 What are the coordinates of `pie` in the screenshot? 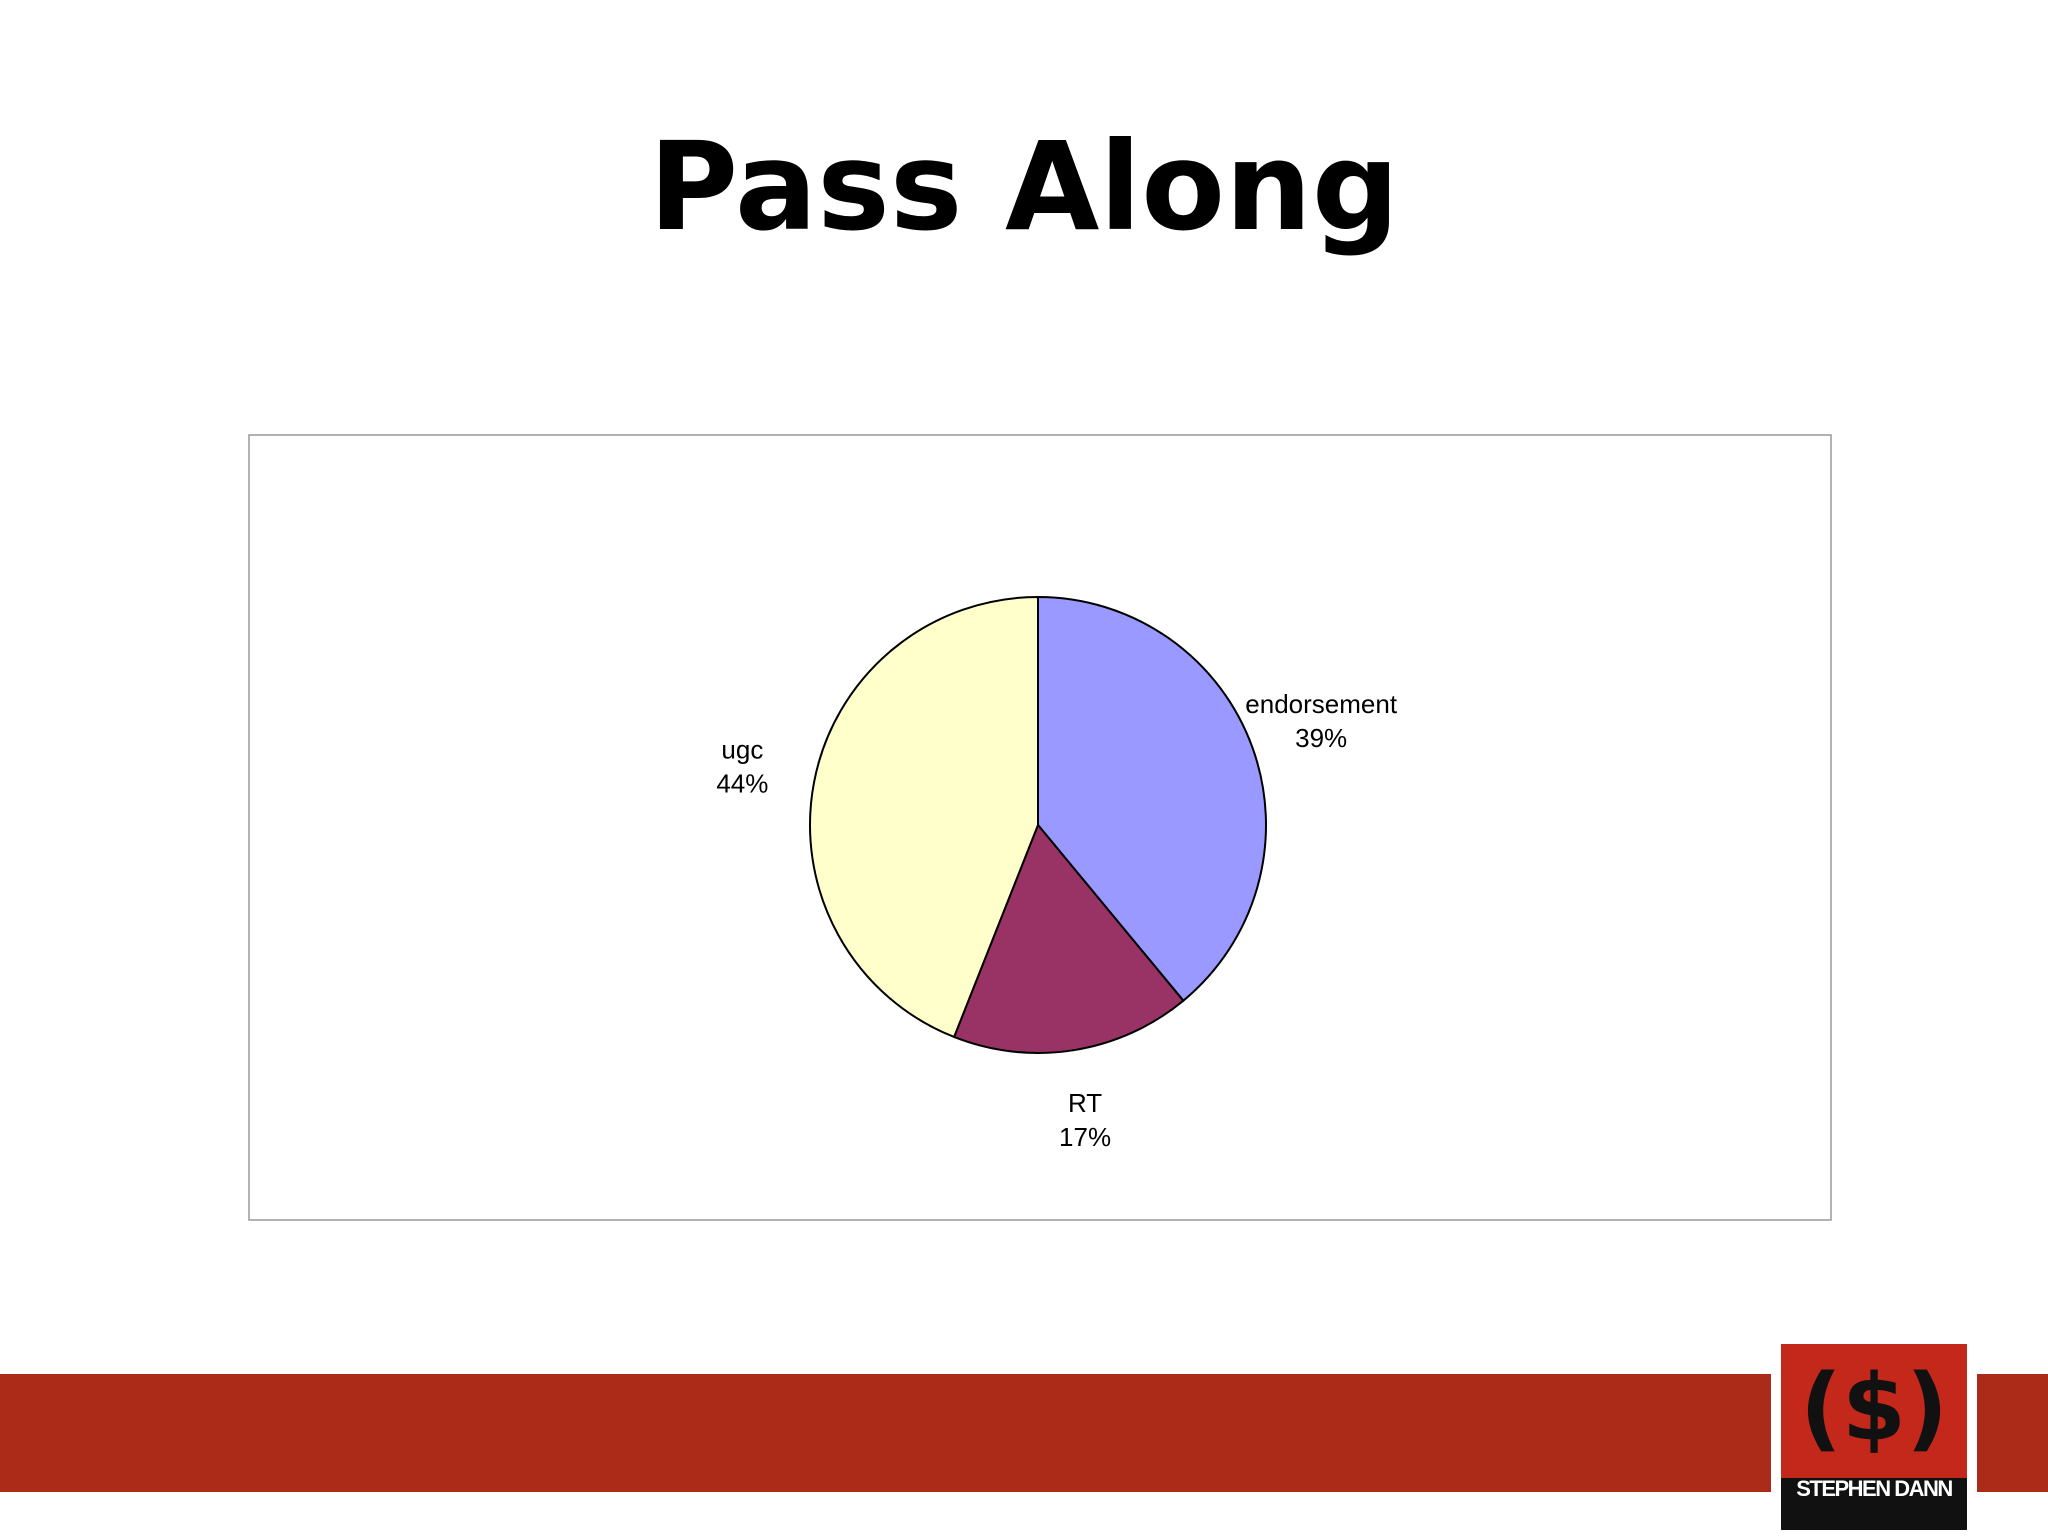 It's located at (1037, 824).